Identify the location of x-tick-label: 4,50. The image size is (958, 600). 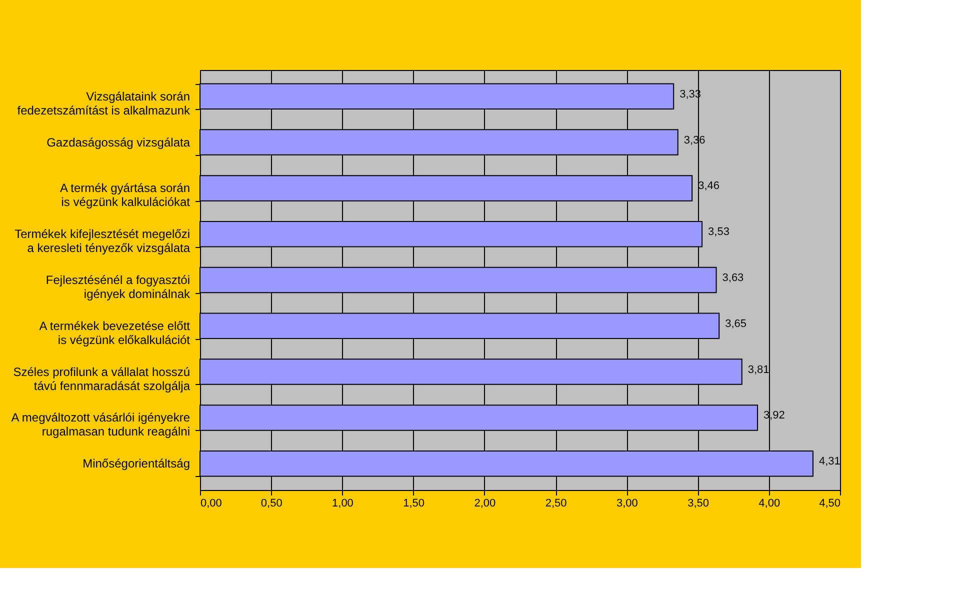
(829, 504).